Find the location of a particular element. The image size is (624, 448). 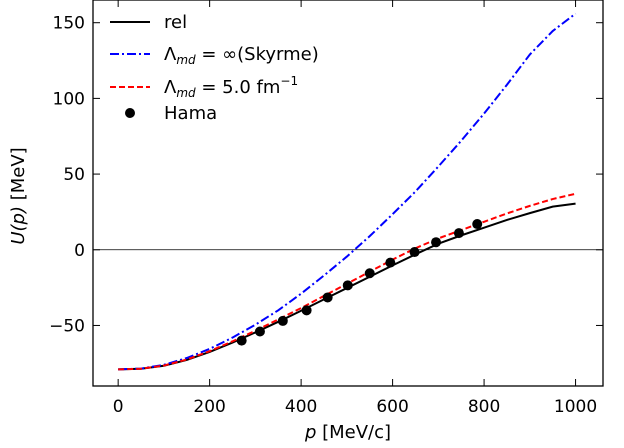

legend-marker-hama is located at coordinates (130, 113).